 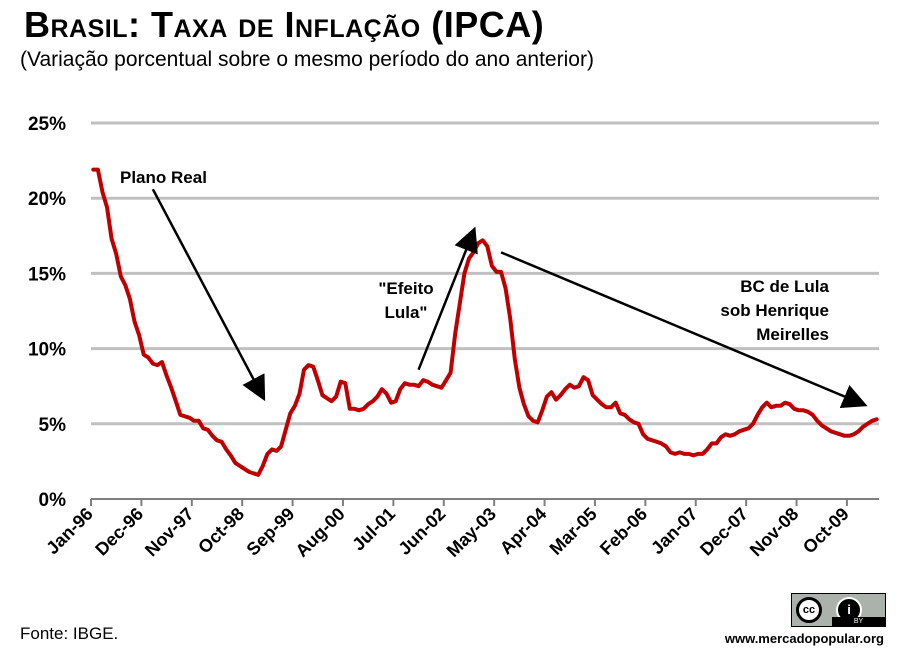 I want to click on x-tick-label: Jul-01, so click(x=373, y=529).